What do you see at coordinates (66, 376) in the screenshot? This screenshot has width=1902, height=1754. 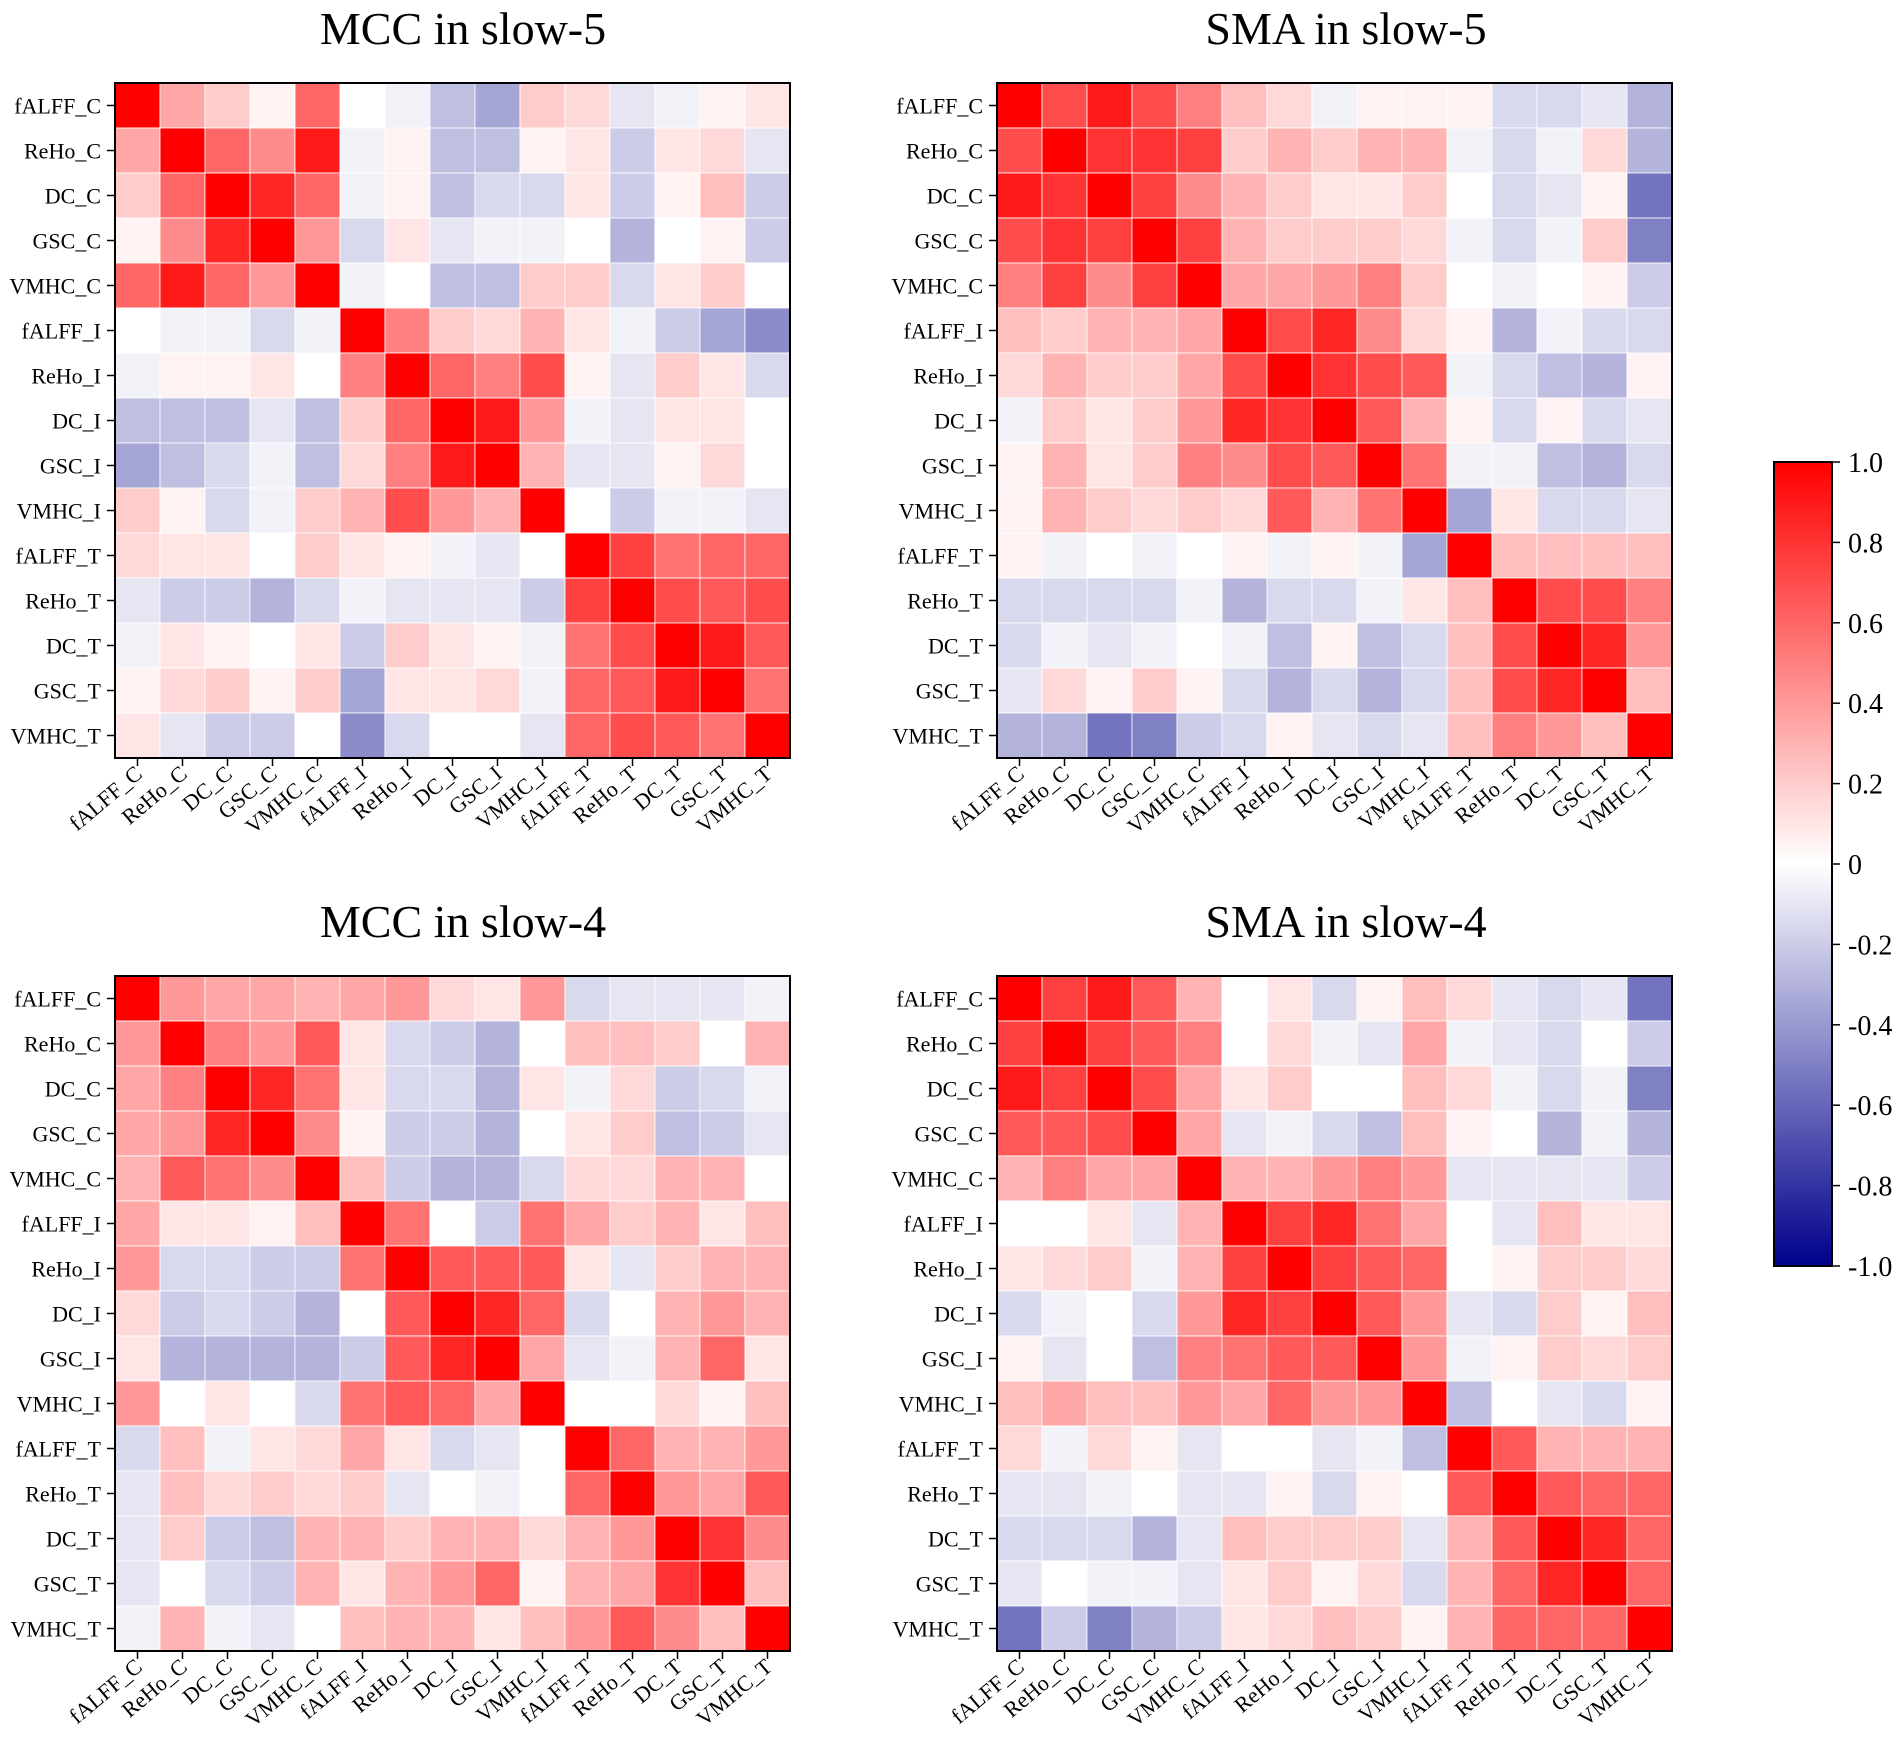 I see `y-tick-label: ReHo_I` at bounding box center [66, 376].